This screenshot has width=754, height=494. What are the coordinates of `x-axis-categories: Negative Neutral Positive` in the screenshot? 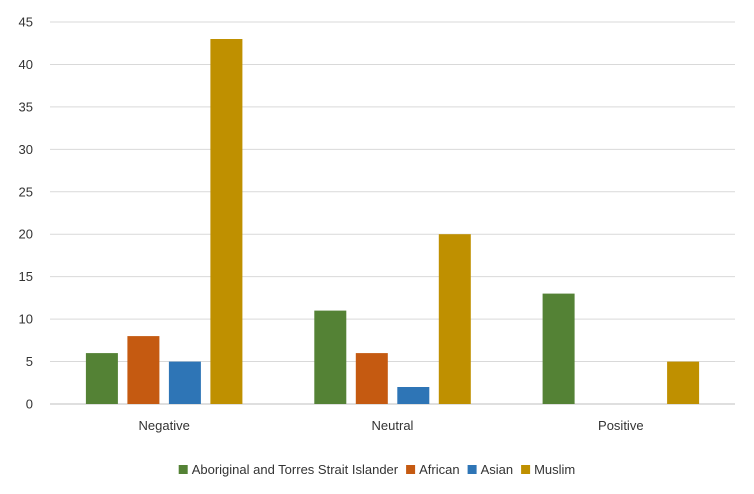 It's located at (391, 425).